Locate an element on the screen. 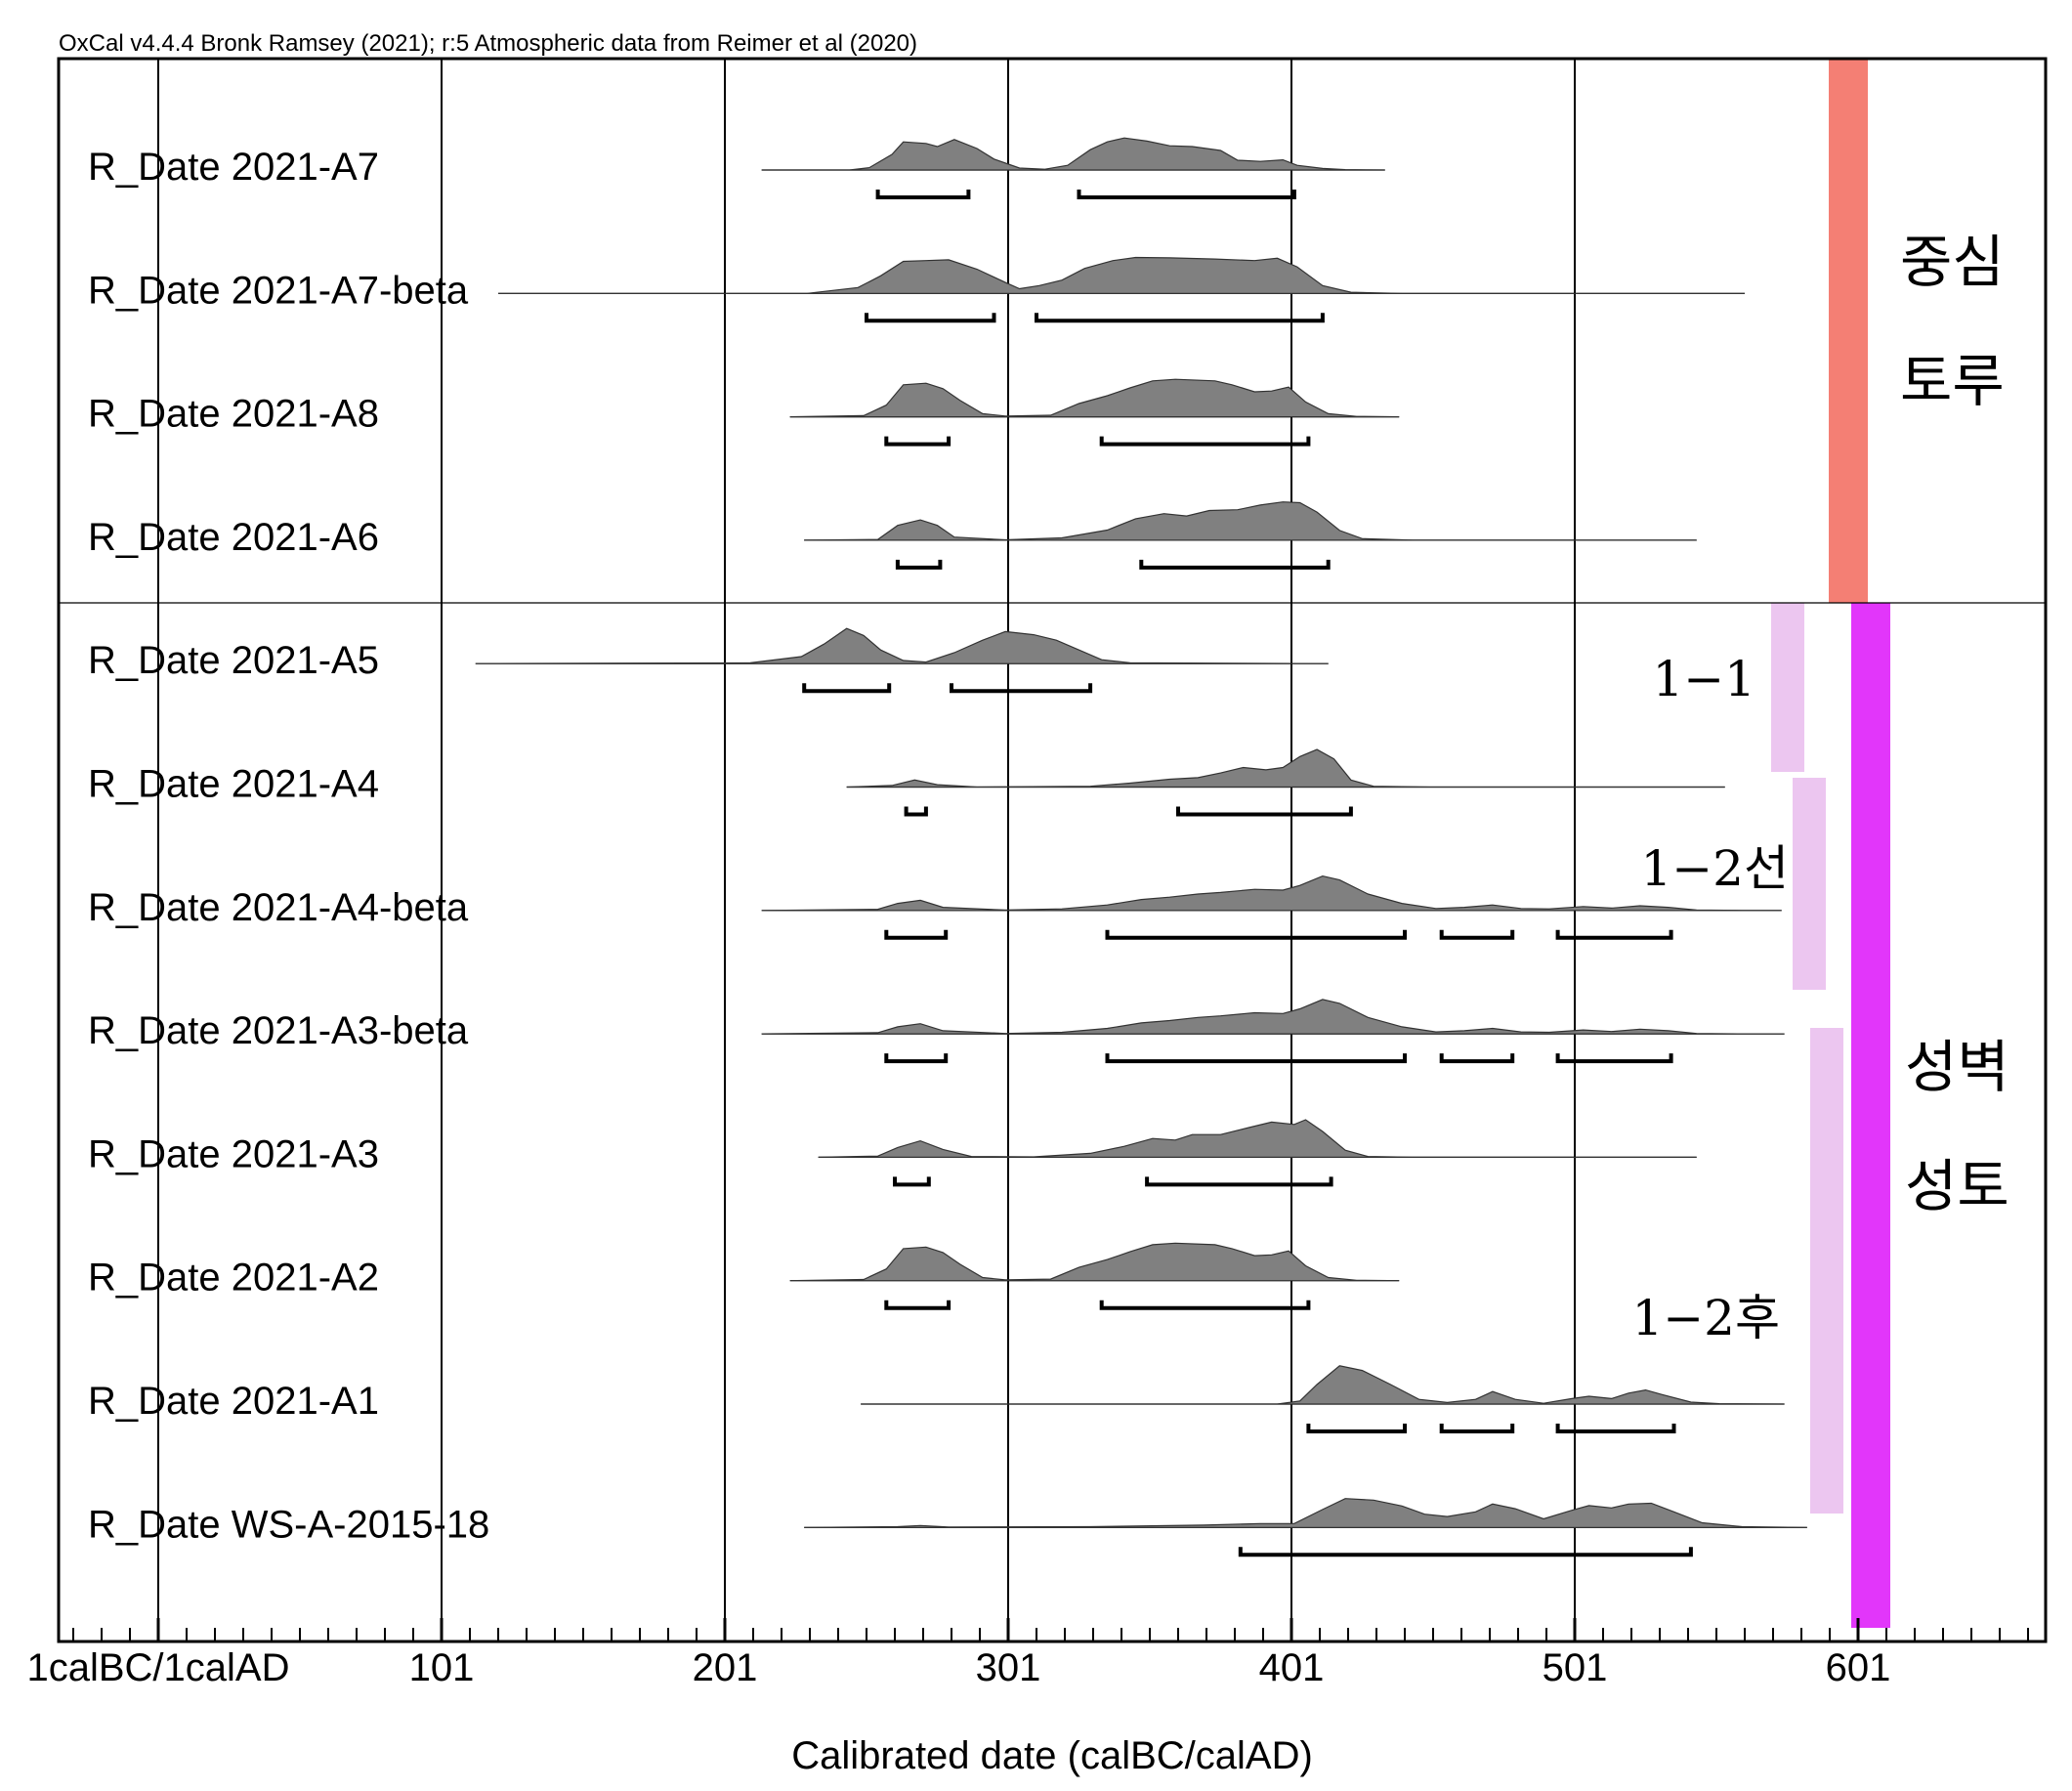 This screenshot has width=2072, height=1791. sample-label: R_Date 2021-A6 is located at coordinates (234, 537).